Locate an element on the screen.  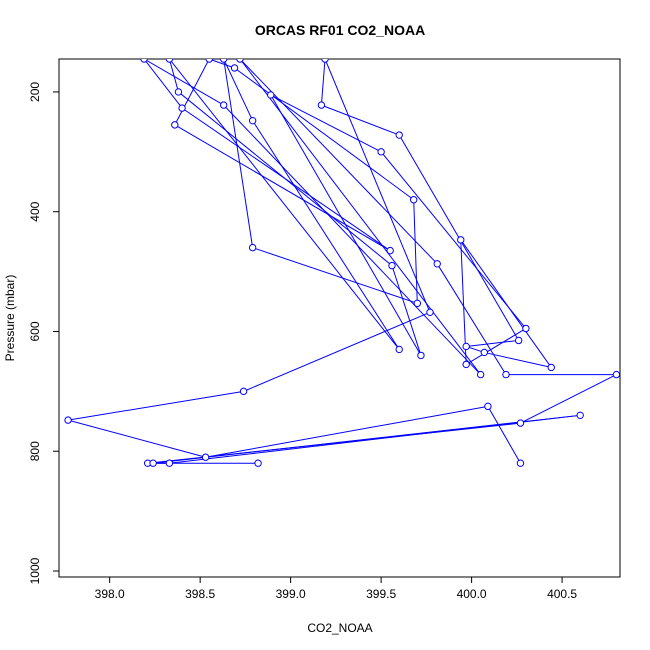
y-axis-label: Pressure (mbar) is located at coordinates (10, 318).